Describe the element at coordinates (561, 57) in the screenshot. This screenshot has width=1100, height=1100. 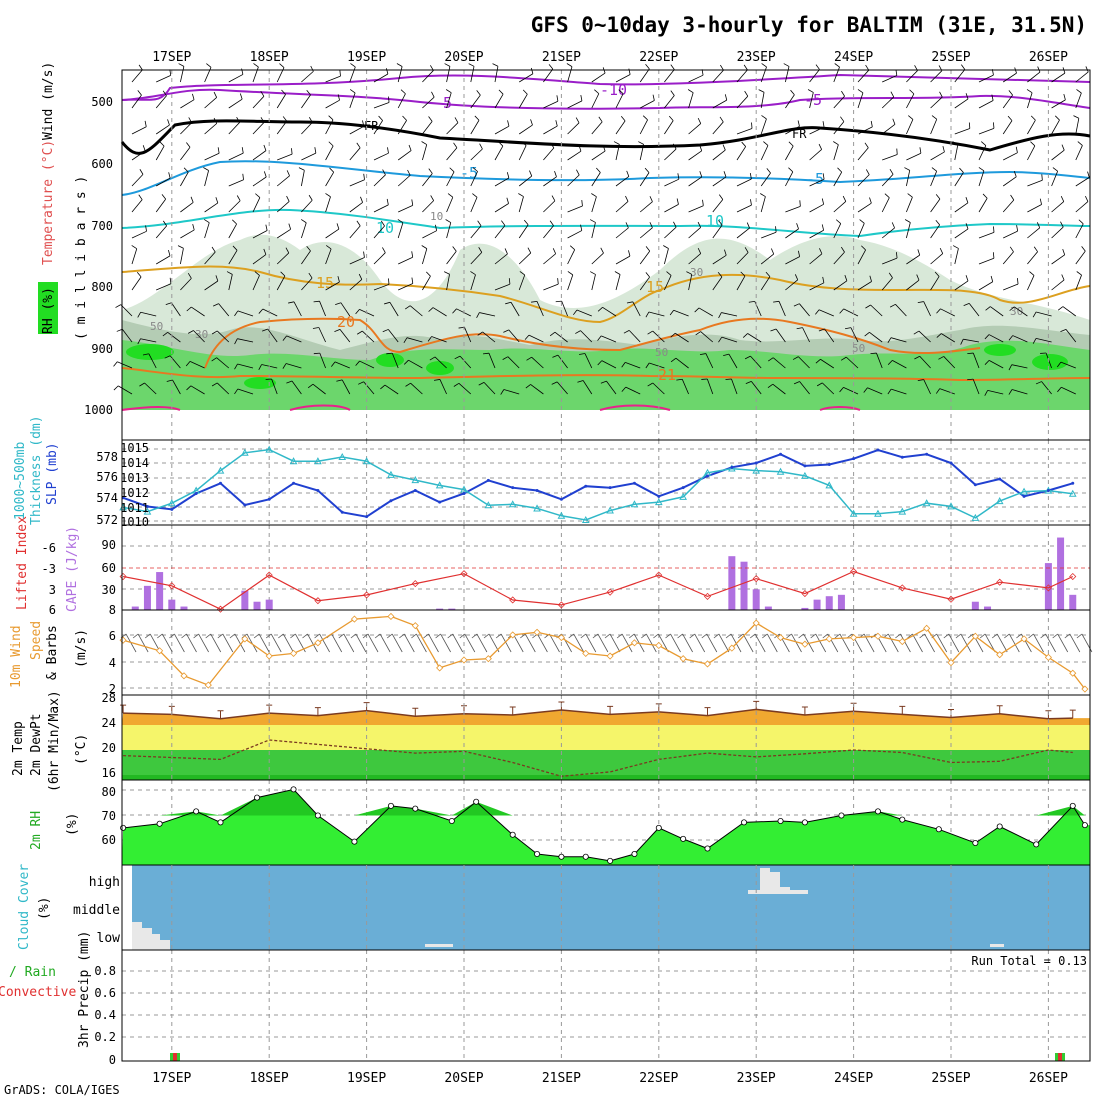
I see `date-label: 21SEP` at that location.